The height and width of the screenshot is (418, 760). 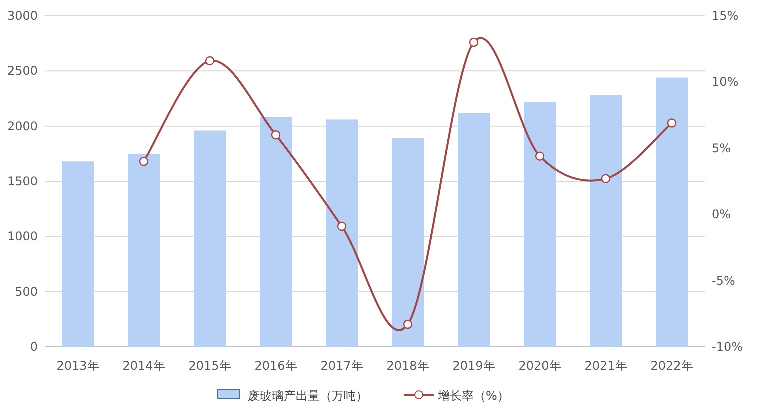 What do you see at coordinates (22, 237) in the screenshot?
I see `y-tick-label: 1000` at bounding box center [22, 237].